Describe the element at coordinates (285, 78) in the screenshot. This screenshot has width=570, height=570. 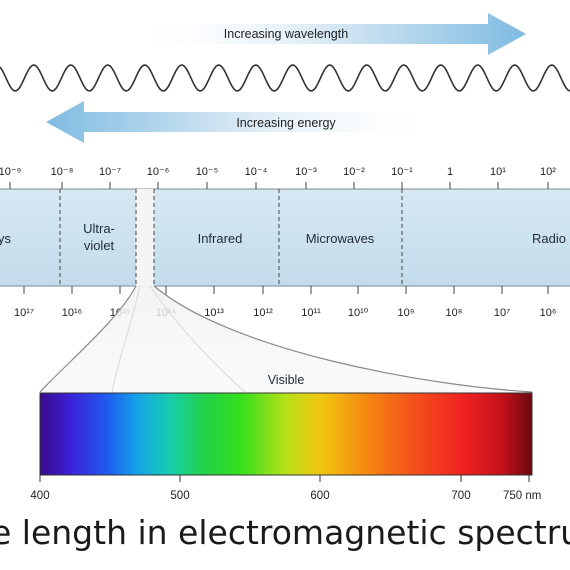
I see `wave-line` at that location.